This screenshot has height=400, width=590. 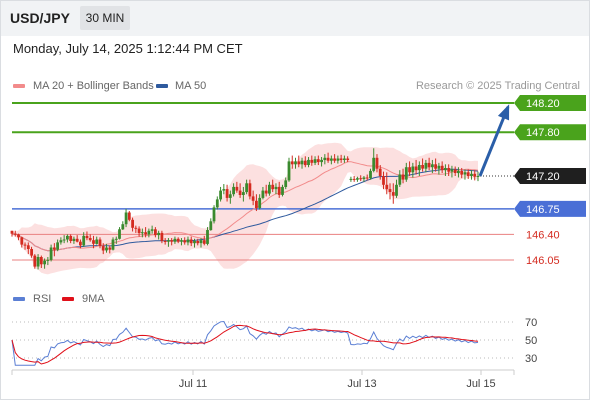 What do you see at coordinates (503, 112) in the screenshot?
I see `forecast-arrow-head` at bounding box center [503, 112].